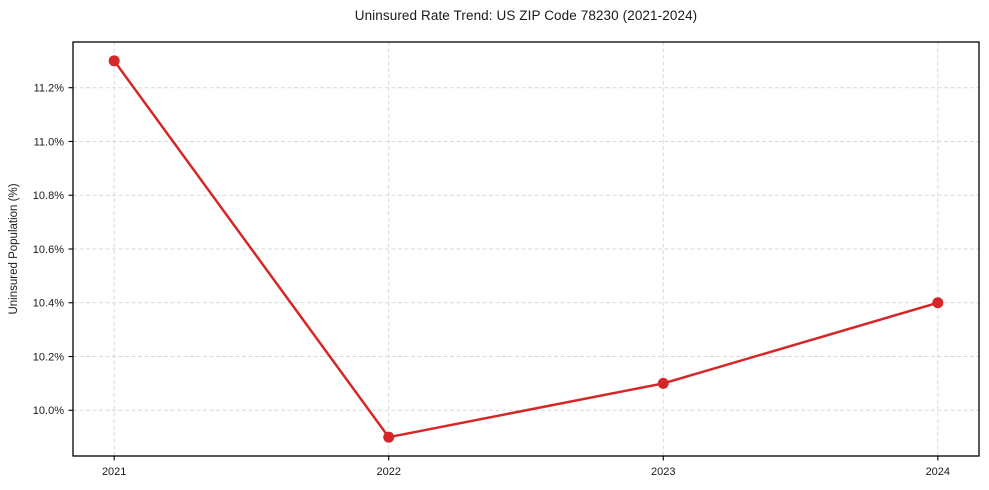 This screenshot has height=490, width=989. What do you see at coordinates (388, 472) in the screenshot?
I see `x-tick-label: 2022` at bounding box center [388, 472].